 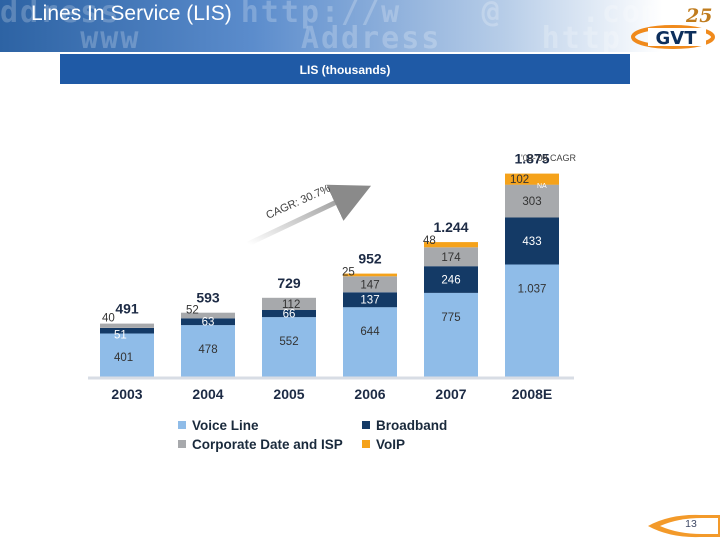 What do you see at coordinates (532, 394) in the screenshot?
I see `x-tick-label-2008E: 2008E` at bounding box center [532, 394].